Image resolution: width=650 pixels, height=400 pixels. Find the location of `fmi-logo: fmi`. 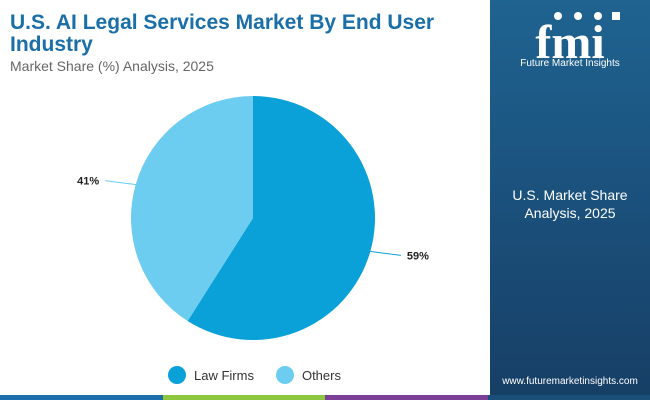

fmi-logo: fmi is located at coordinates (577, 40).